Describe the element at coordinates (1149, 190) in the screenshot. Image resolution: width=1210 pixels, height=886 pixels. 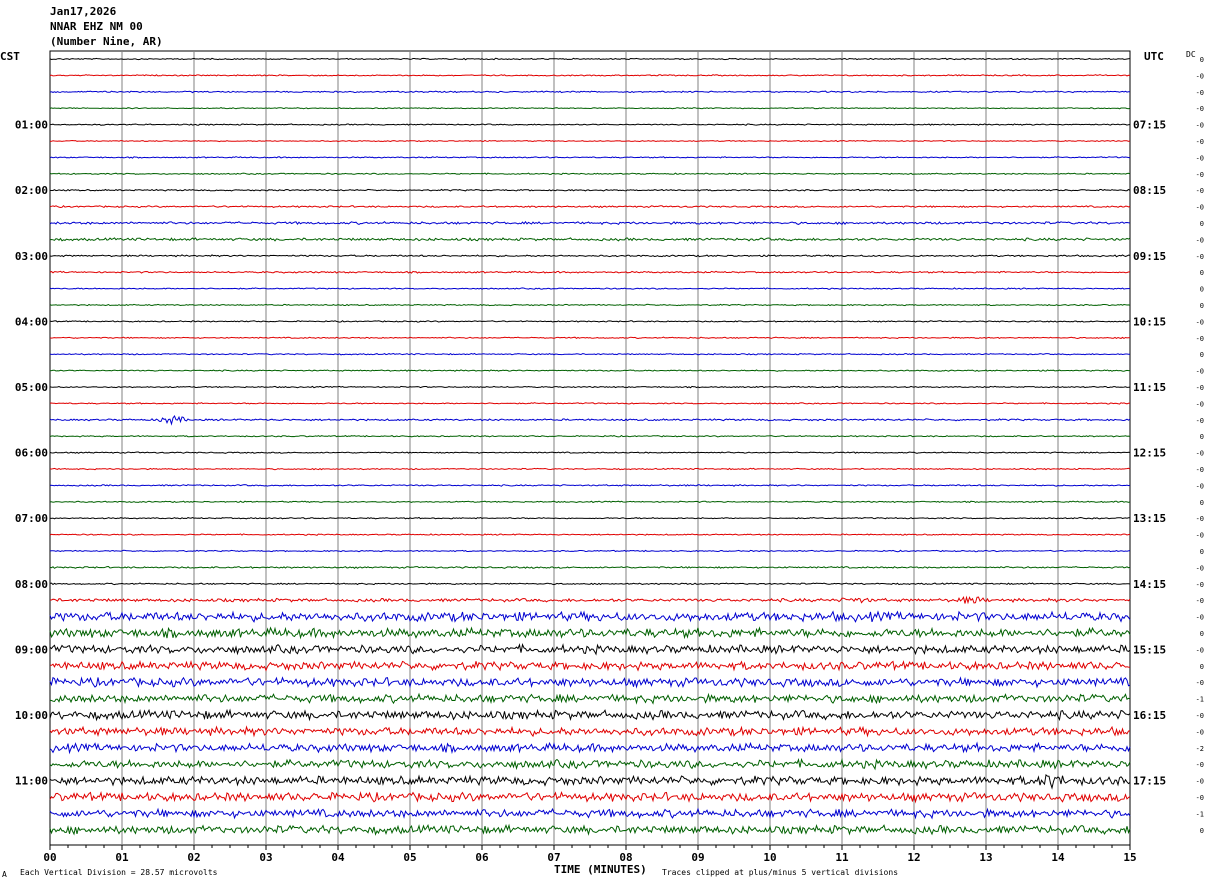
I see `utc-hour-label: 08:15` at that location.